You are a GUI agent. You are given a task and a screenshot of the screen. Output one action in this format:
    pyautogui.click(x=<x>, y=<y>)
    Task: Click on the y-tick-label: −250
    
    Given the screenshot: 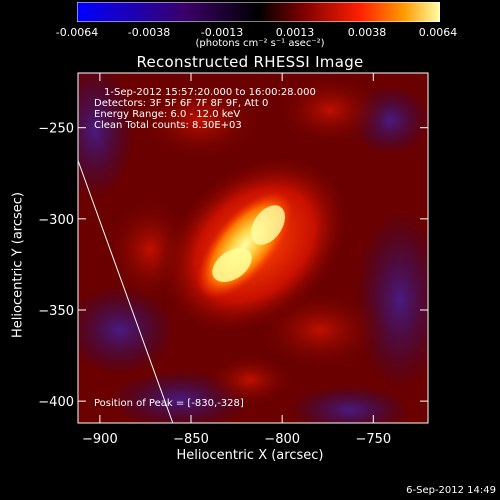 What is the action you would take?
    pyautogui.click(x=56, y=129)
    